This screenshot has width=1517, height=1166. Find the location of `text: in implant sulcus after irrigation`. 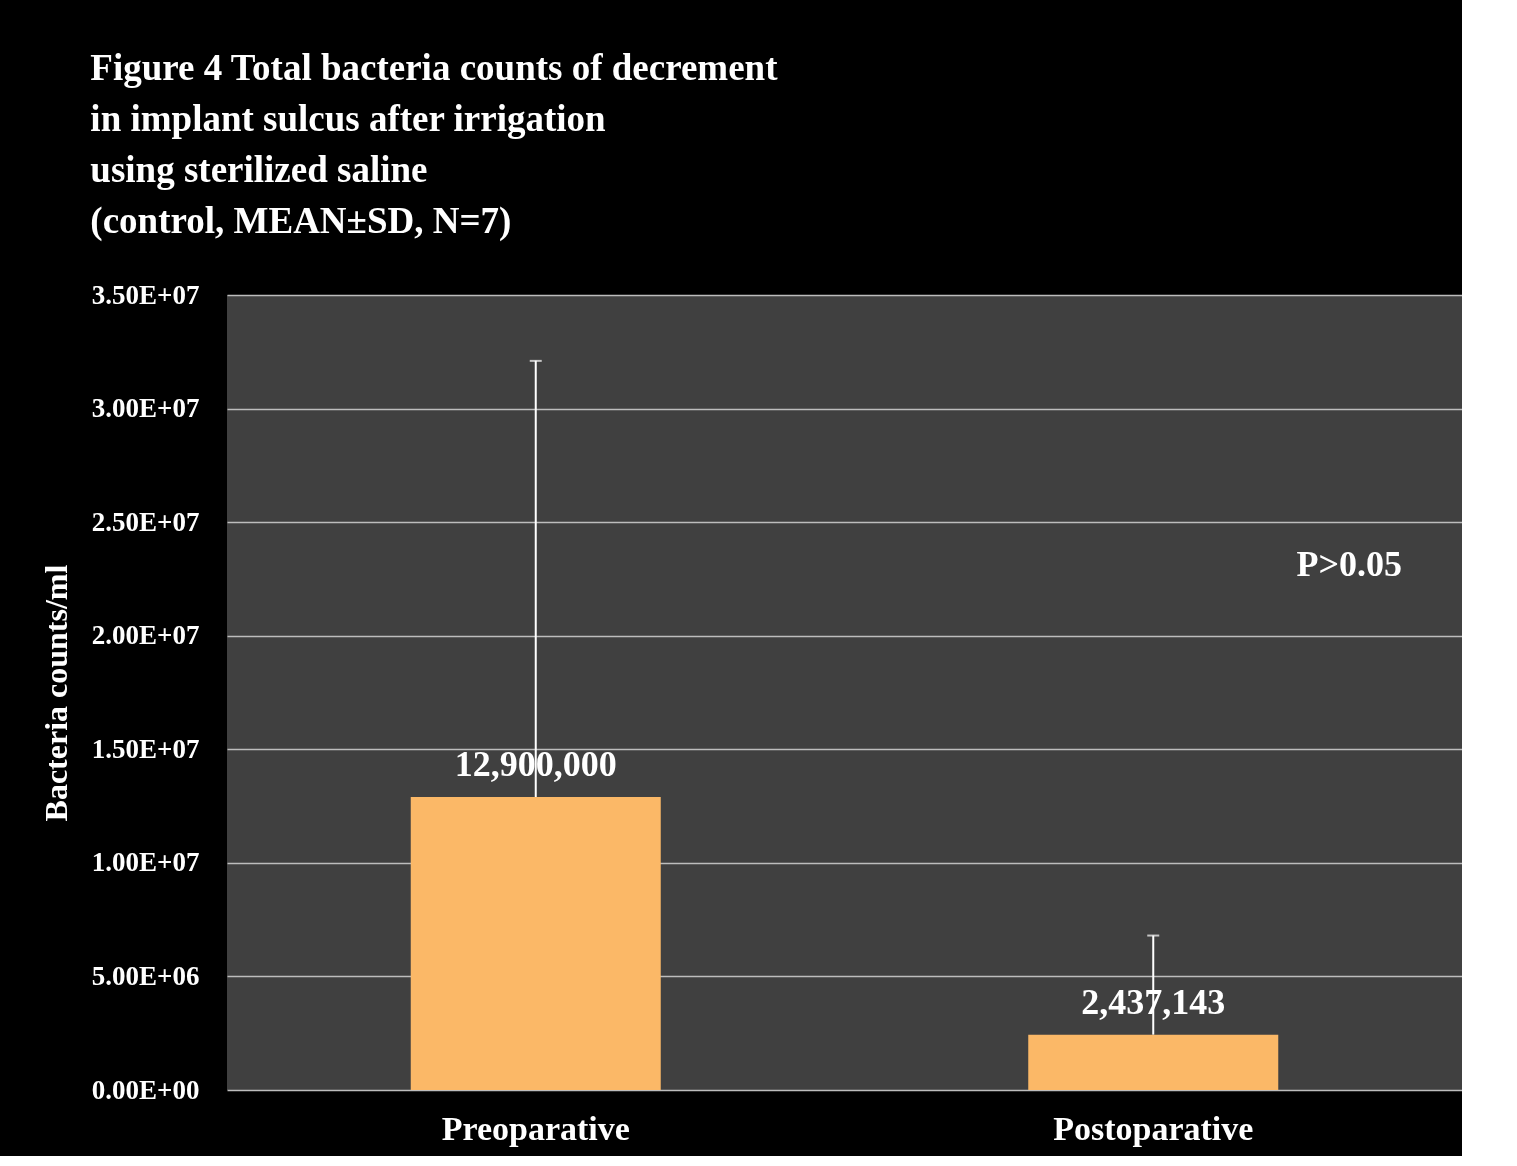

text: in implant sulcus after irrigation is located at coordinates (348, 118).